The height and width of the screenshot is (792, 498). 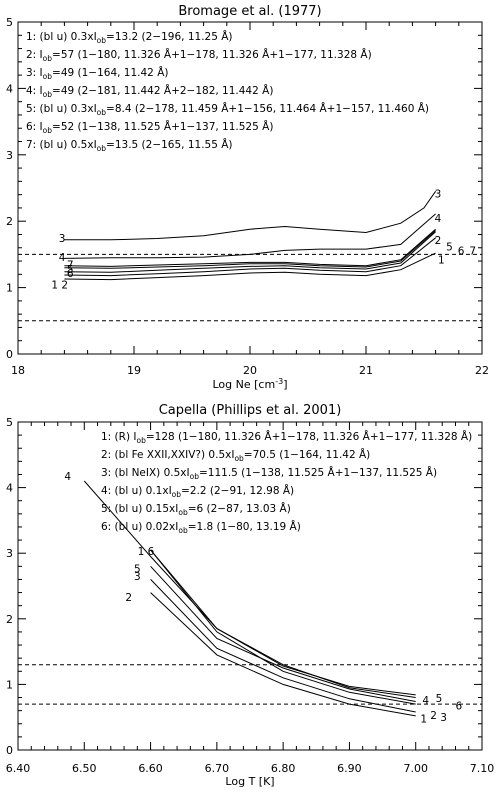 I want to click on y-tick-label: 4, so click(x=9, y=488).